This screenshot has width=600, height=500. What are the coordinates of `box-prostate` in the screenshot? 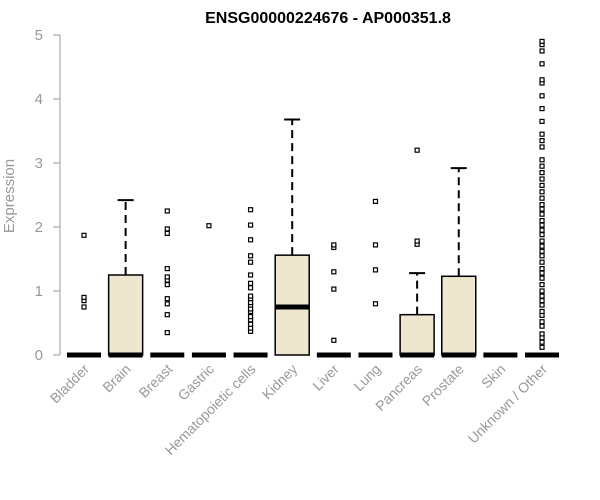 It's located at (459, 262).